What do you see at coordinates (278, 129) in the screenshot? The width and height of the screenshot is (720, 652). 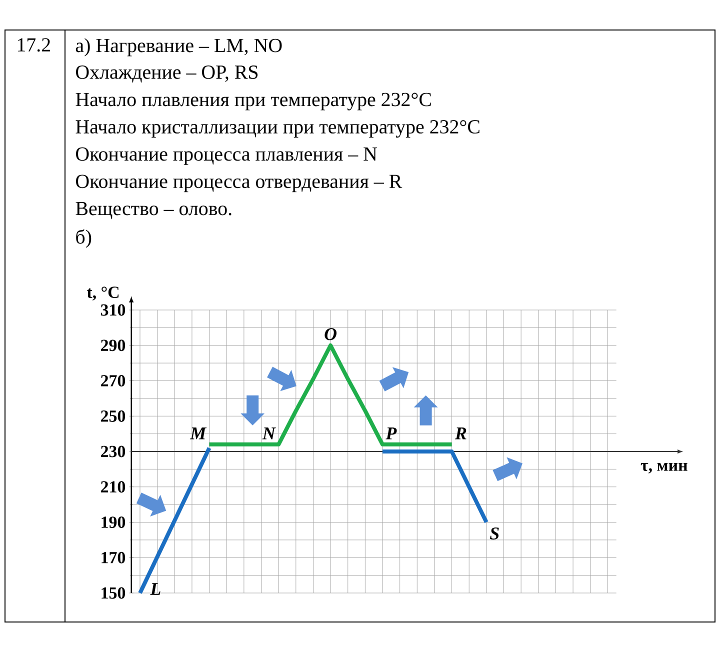 I see `text: Начало кристаллизации при температуре 232°C` at bounding box center [278, 129].